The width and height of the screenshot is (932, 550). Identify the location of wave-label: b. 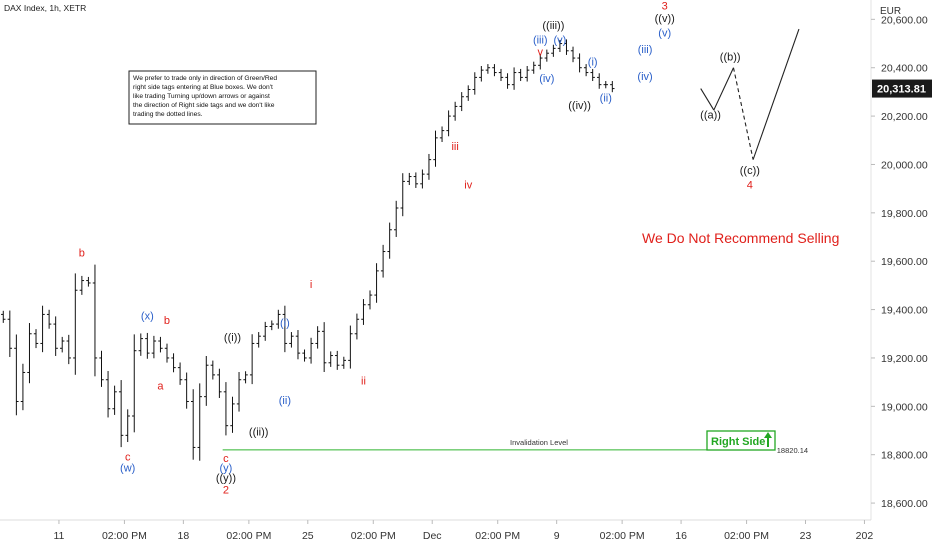
(167, 321).